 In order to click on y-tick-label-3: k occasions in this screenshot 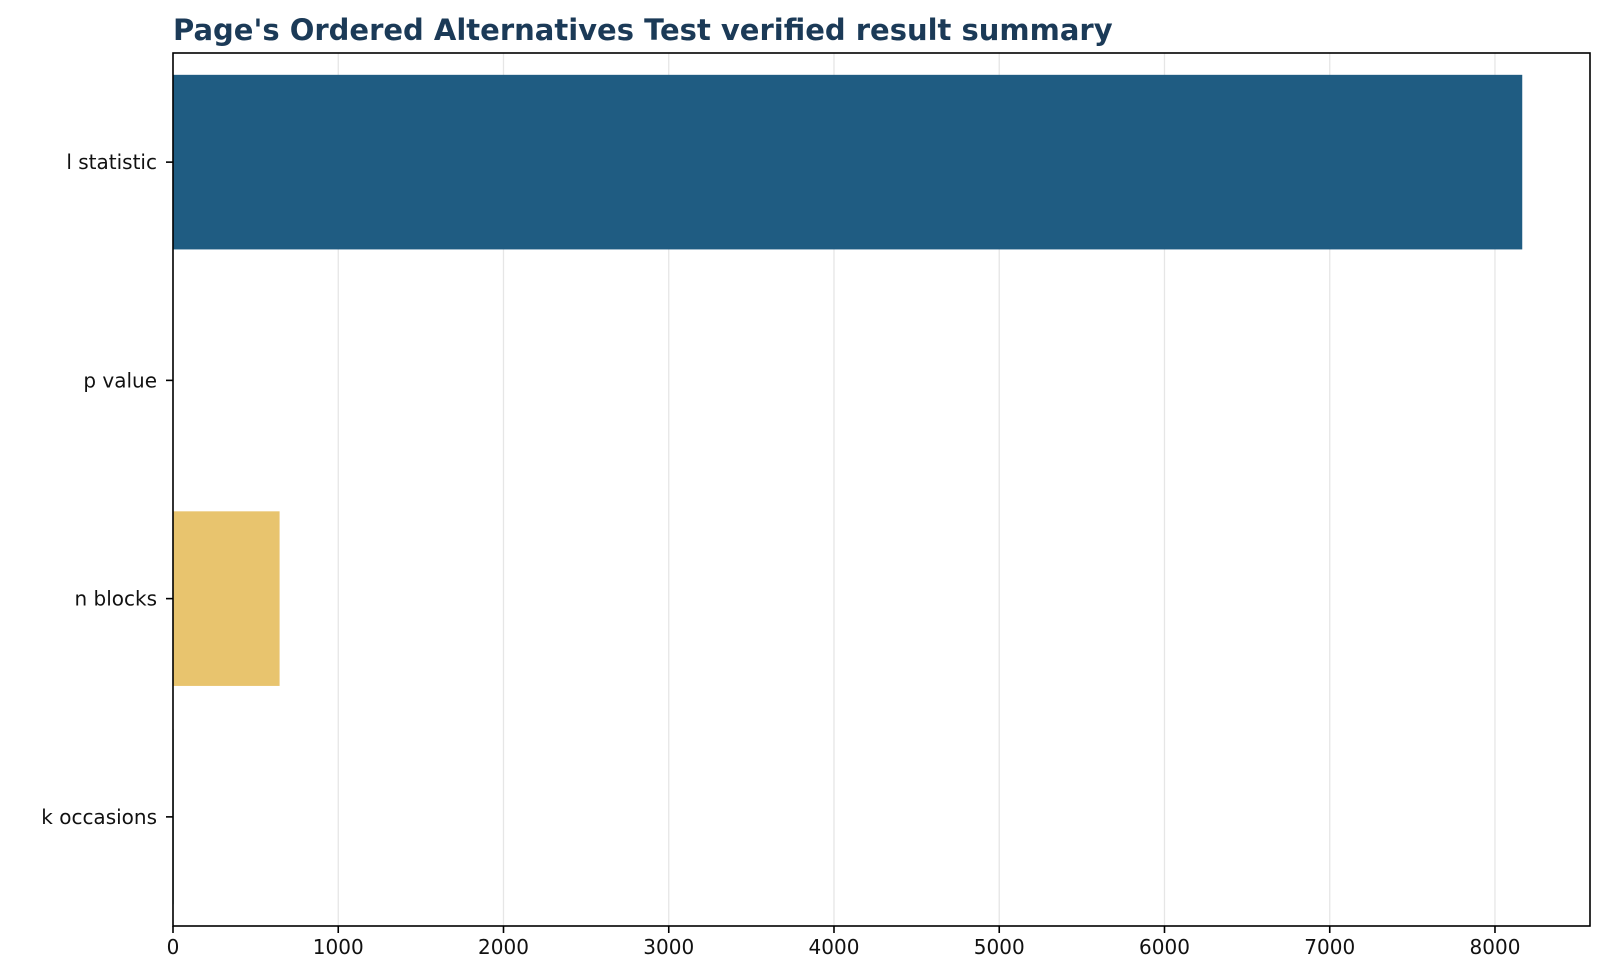, I will do `click(99, 817)`.